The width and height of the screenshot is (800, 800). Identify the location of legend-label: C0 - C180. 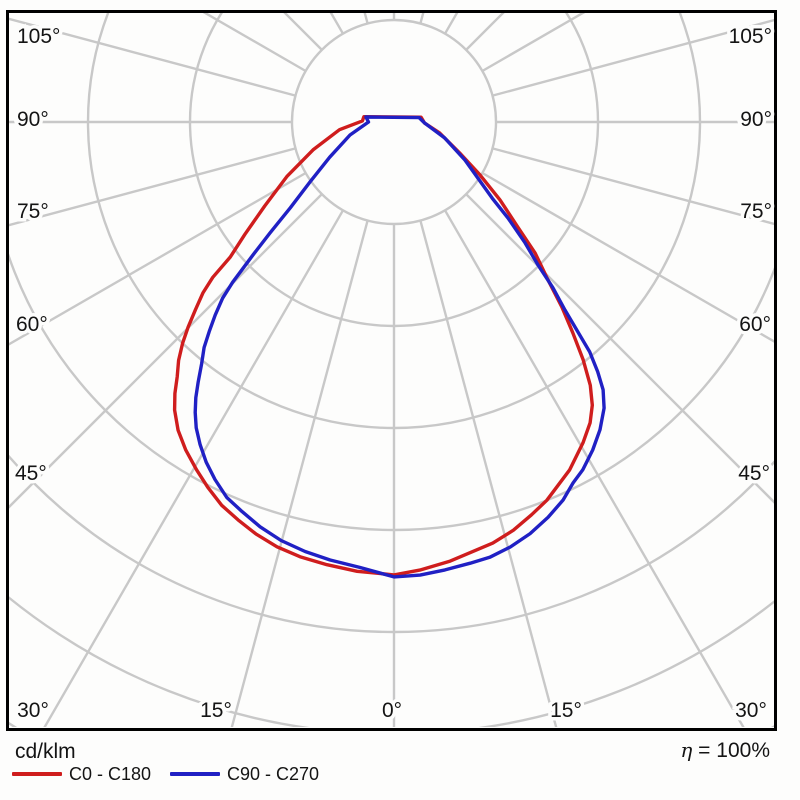
(110, 773).